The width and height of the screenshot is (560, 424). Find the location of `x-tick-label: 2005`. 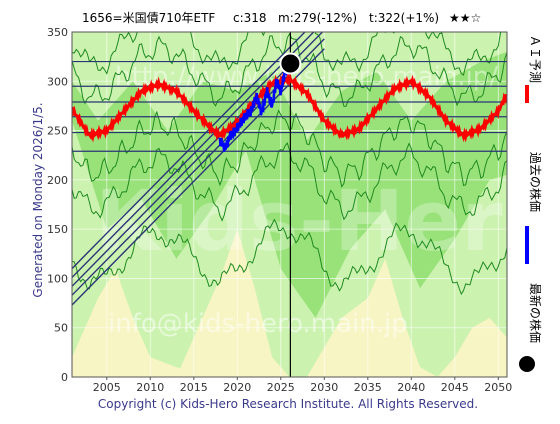

x-tick-label: 2005 is located at coordinates (107, 387).